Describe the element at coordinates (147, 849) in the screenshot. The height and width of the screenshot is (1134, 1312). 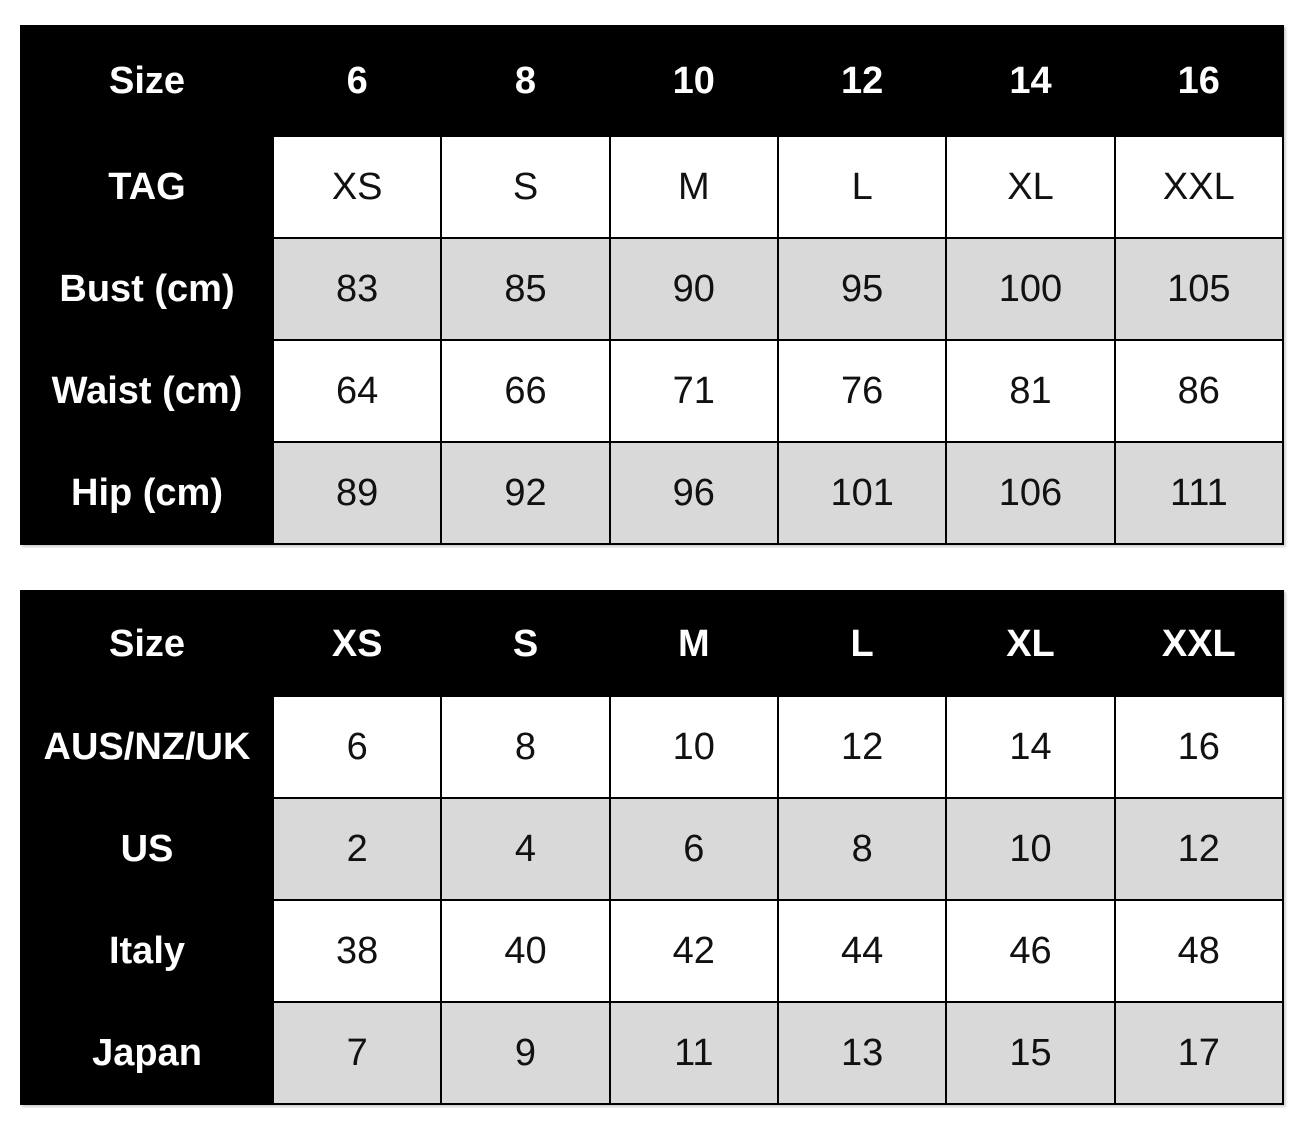
I see `row-label-cell: US` at that location.